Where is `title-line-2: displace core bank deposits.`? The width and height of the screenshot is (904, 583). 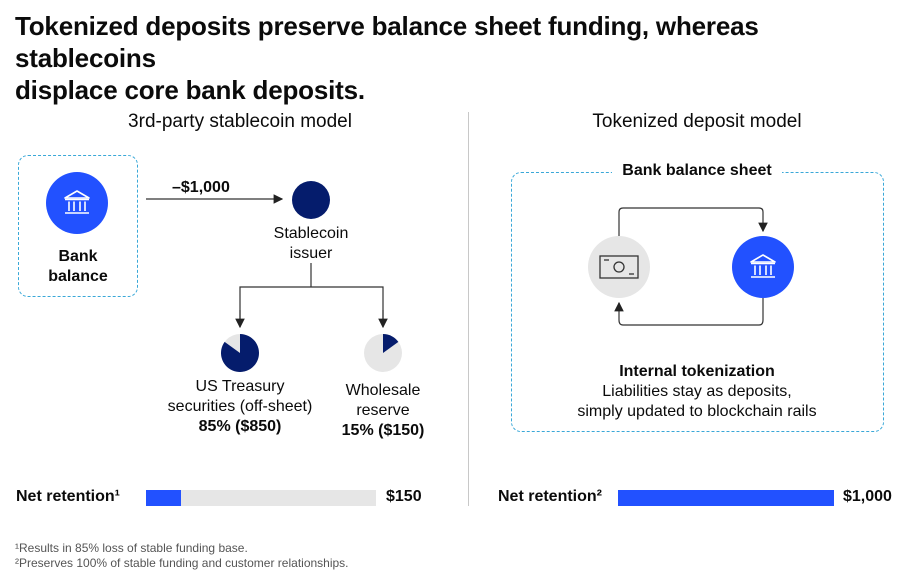 title-line-2: displace core bank deposits. is located at coordinates (190, 90).